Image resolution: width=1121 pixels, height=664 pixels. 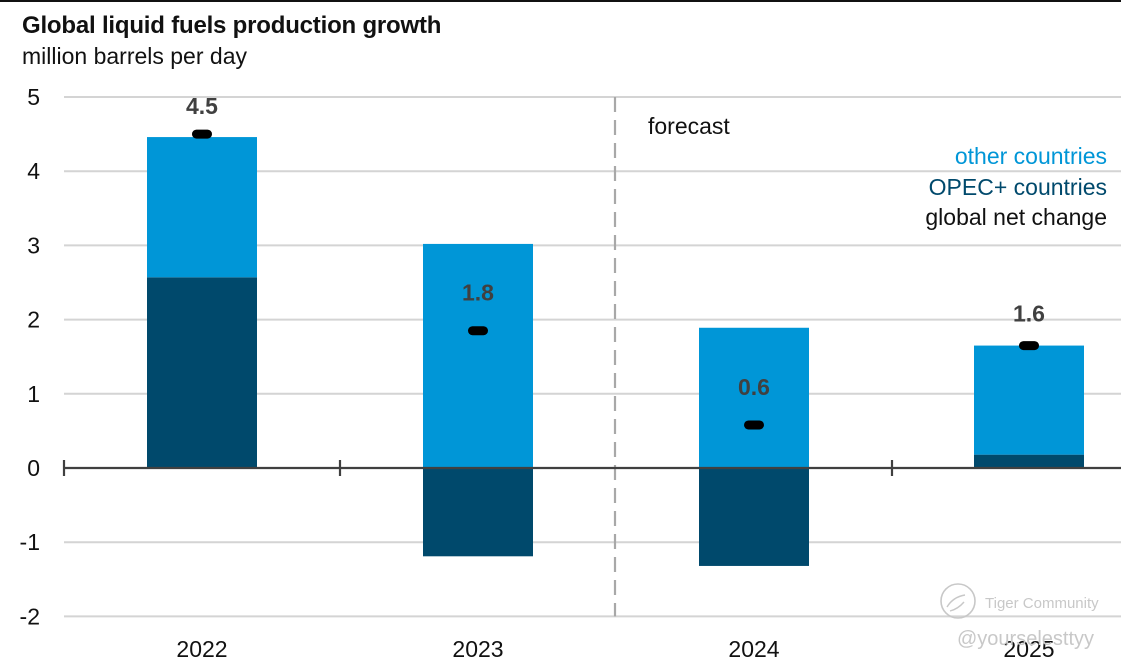 I want to click on tiger-logo-stroke, so click(x=956, y=603).